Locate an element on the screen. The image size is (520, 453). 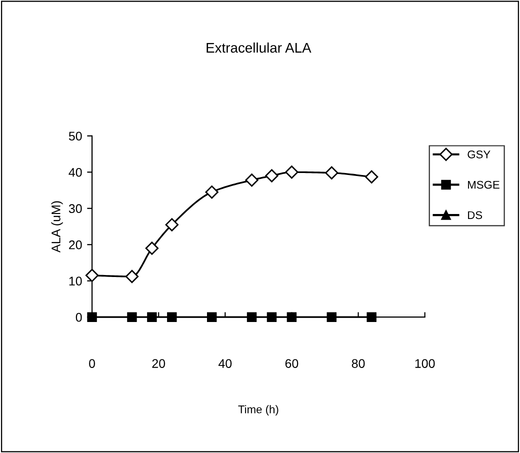
y-tick-label: 50 is located at coordinates (75, 136).